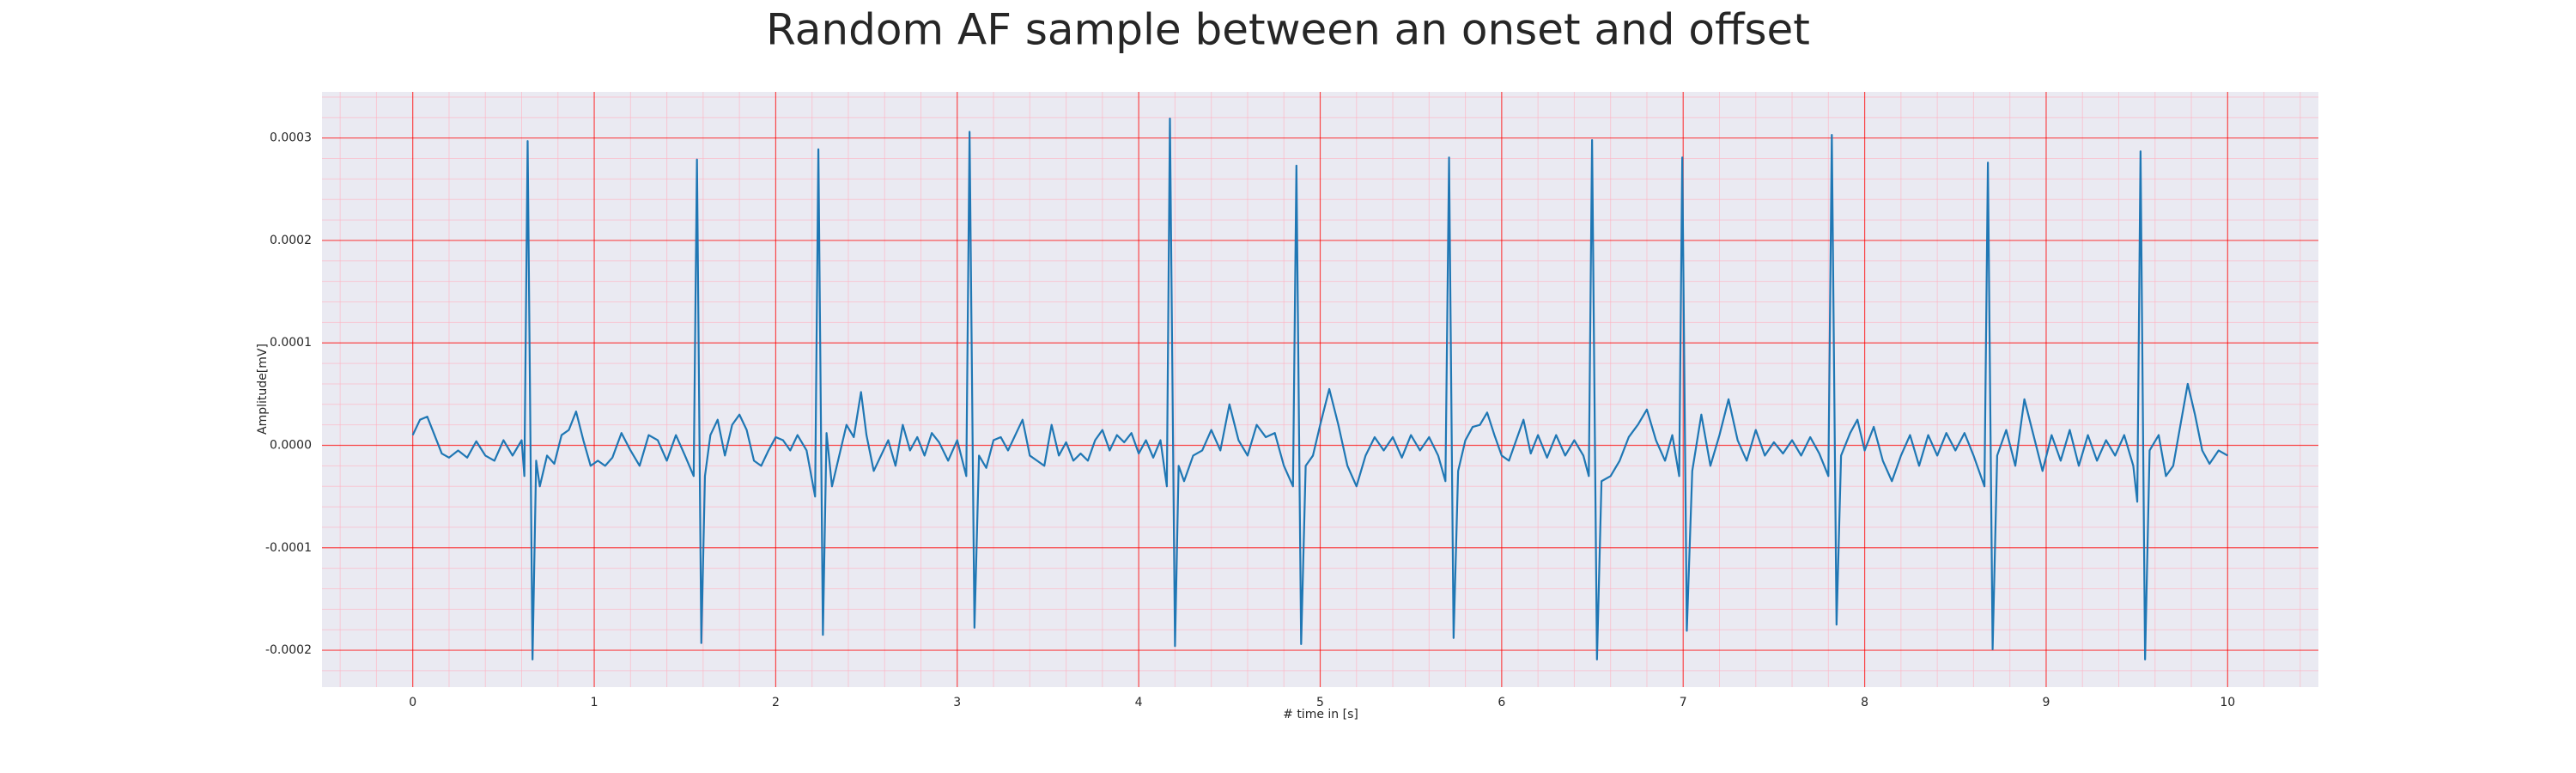  I want to click on y-tick-label: -0.0001, so click(289, 548).